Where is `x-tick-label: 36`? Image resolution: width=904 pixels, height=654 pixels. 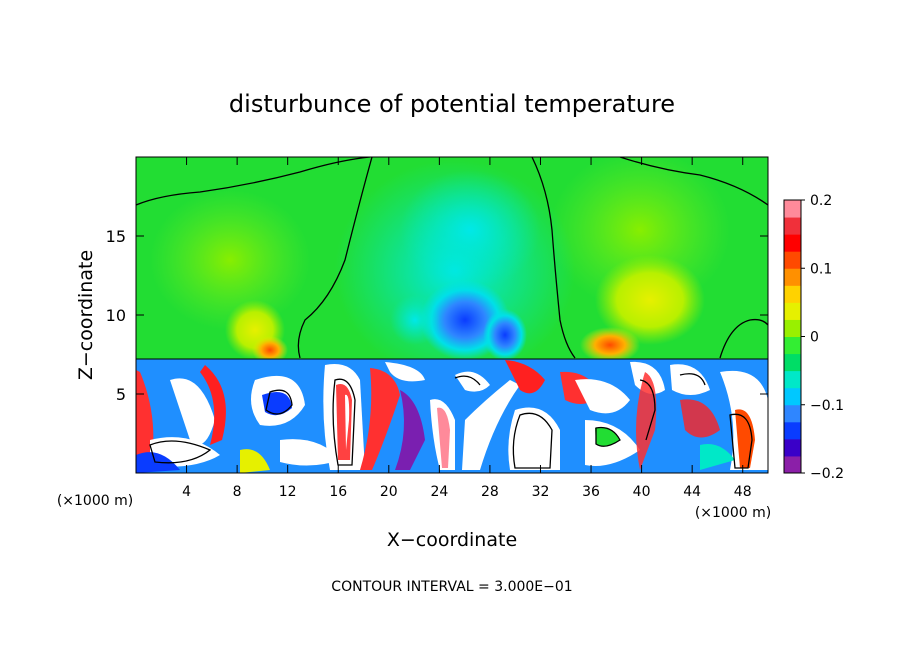 x-tick-label: 36 is located at coordinates (591, 492).